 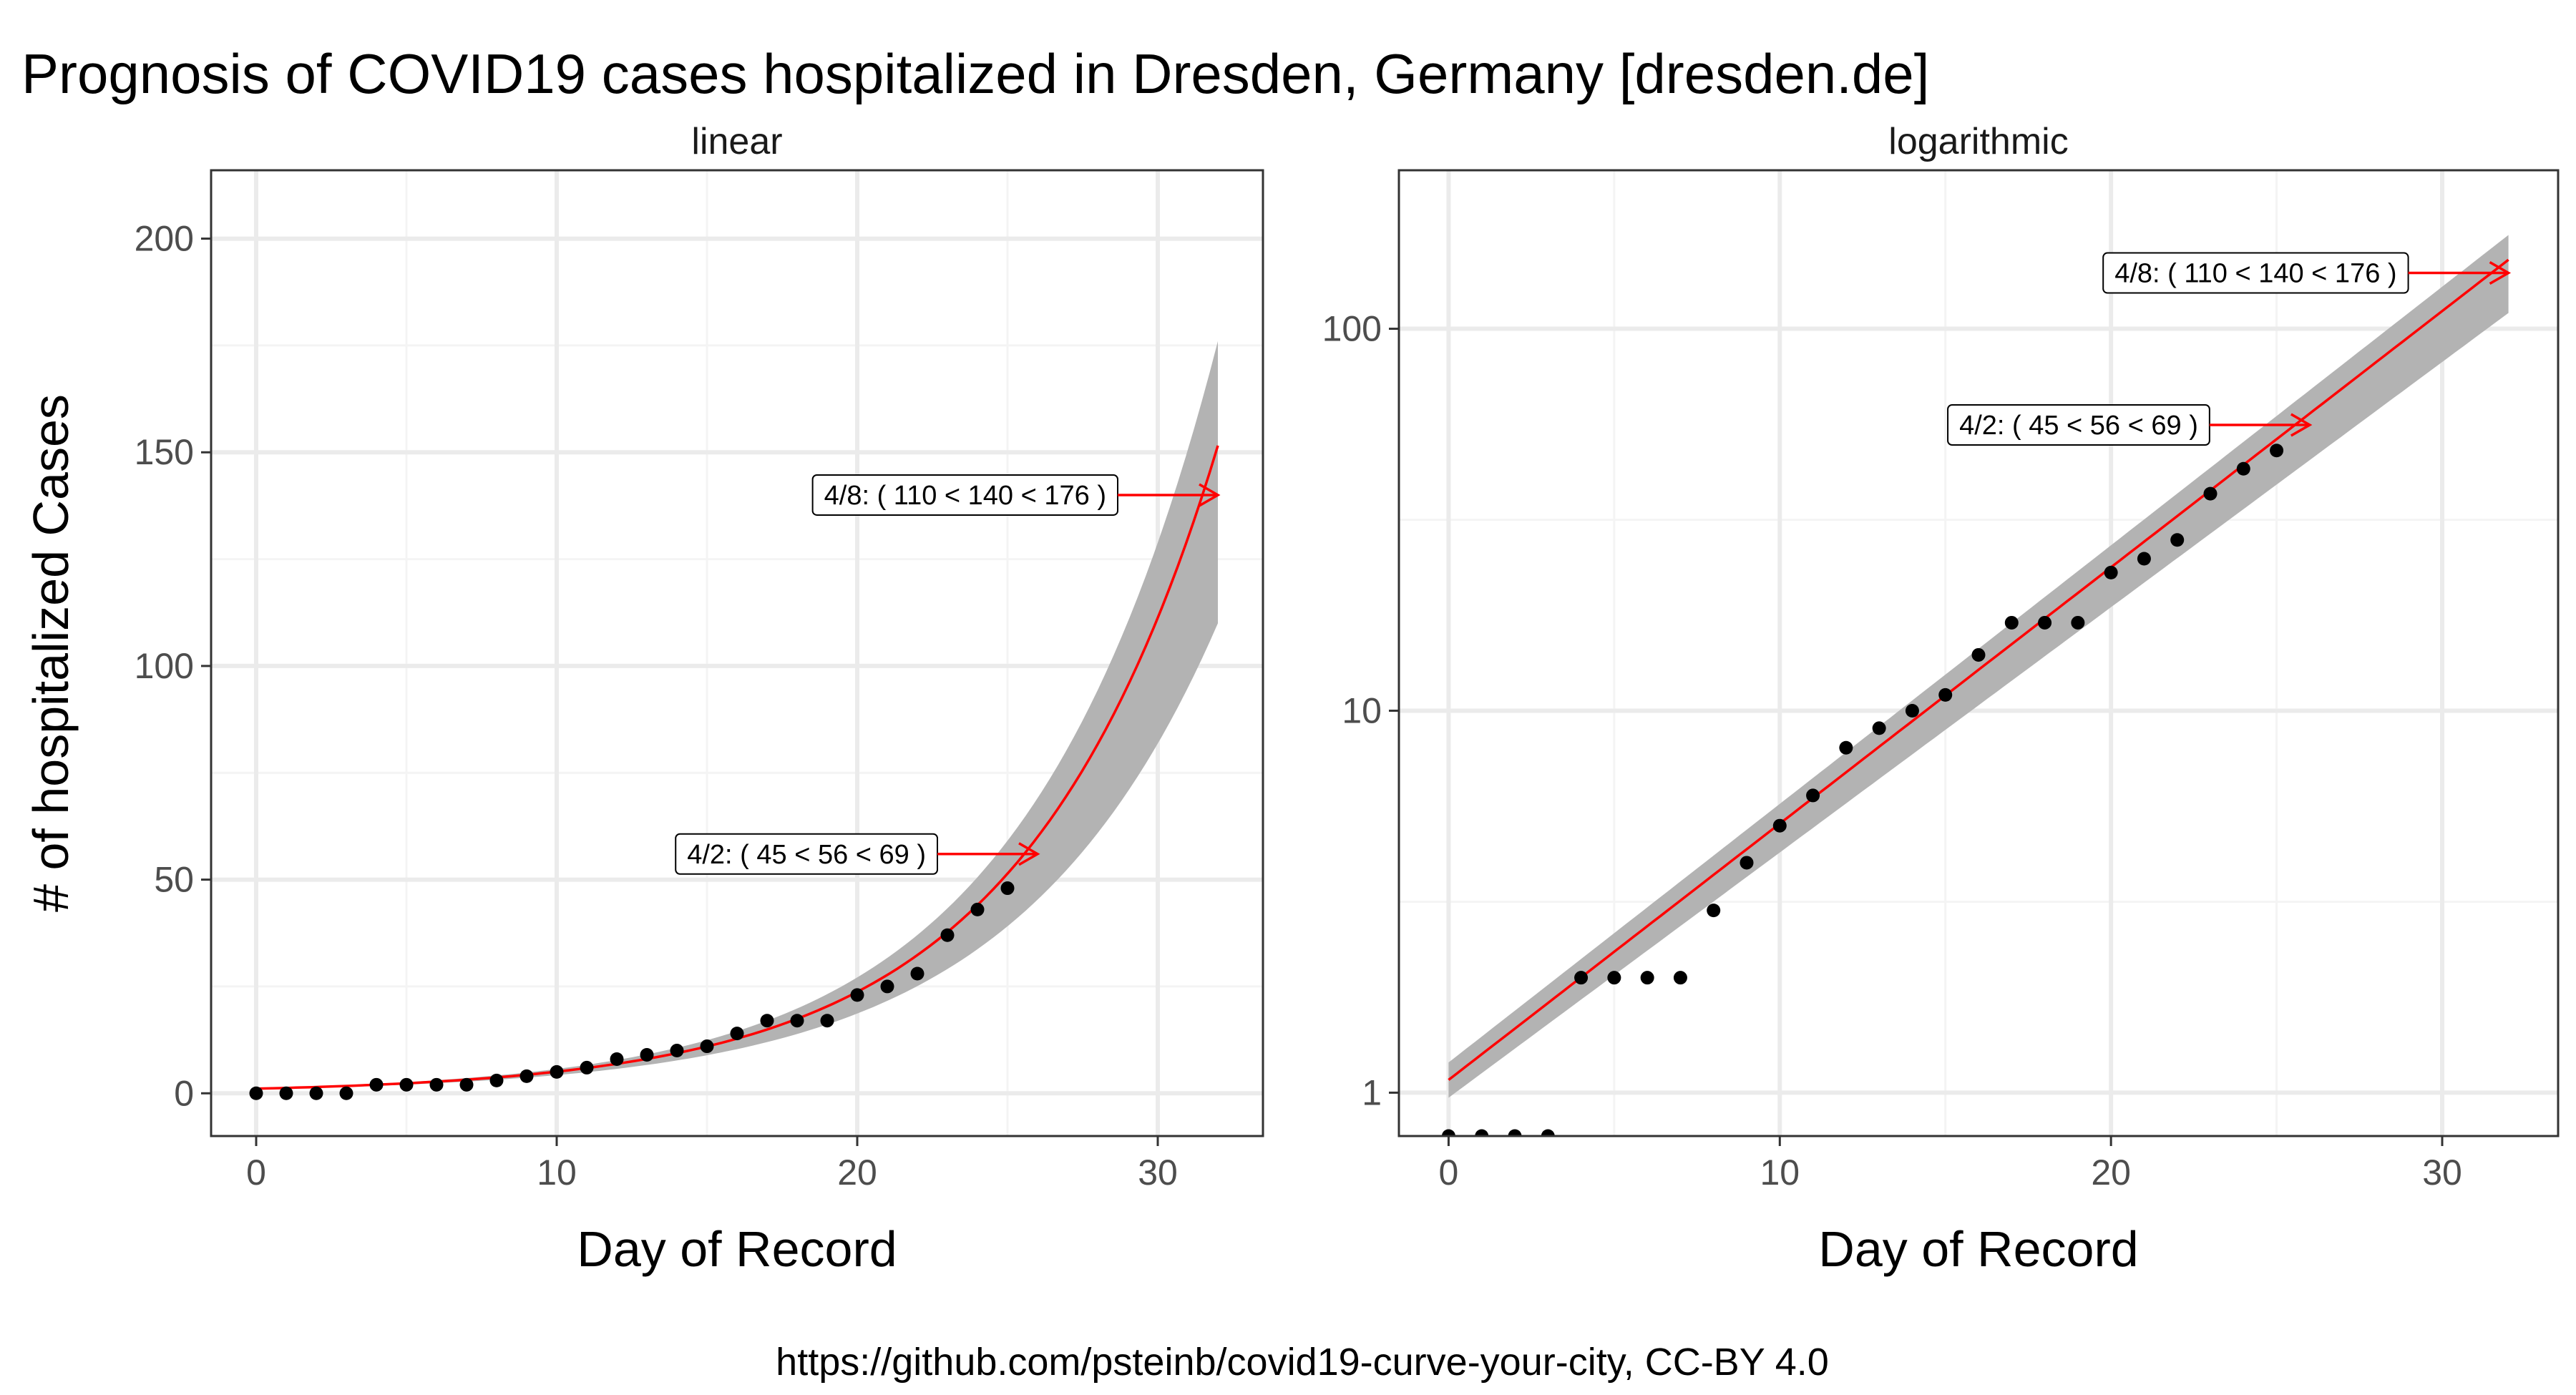 I want to click on y-tick-label: 150, so click(x=164, y=452).